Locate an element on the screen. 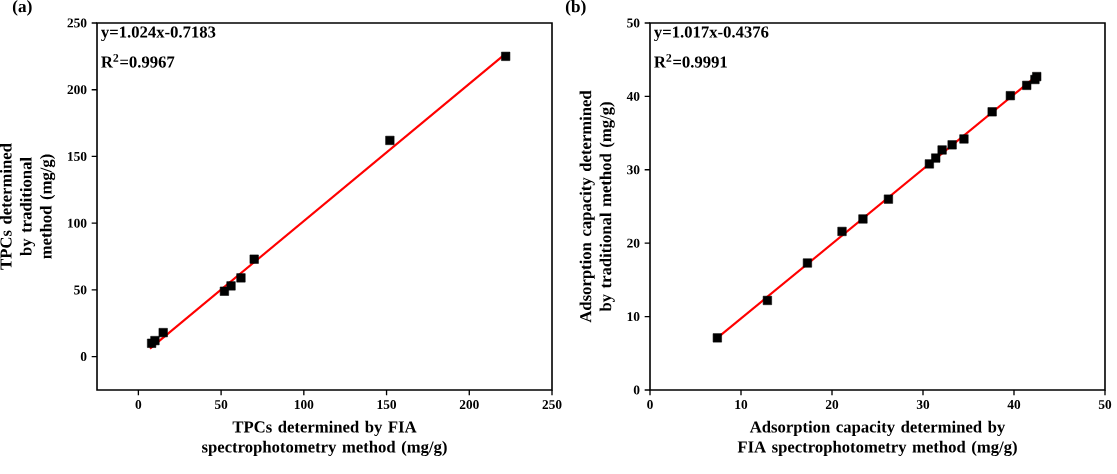 This screenshot has width=1117, height=474. x-tick-label: 30 is located at coordinates (923, 405).